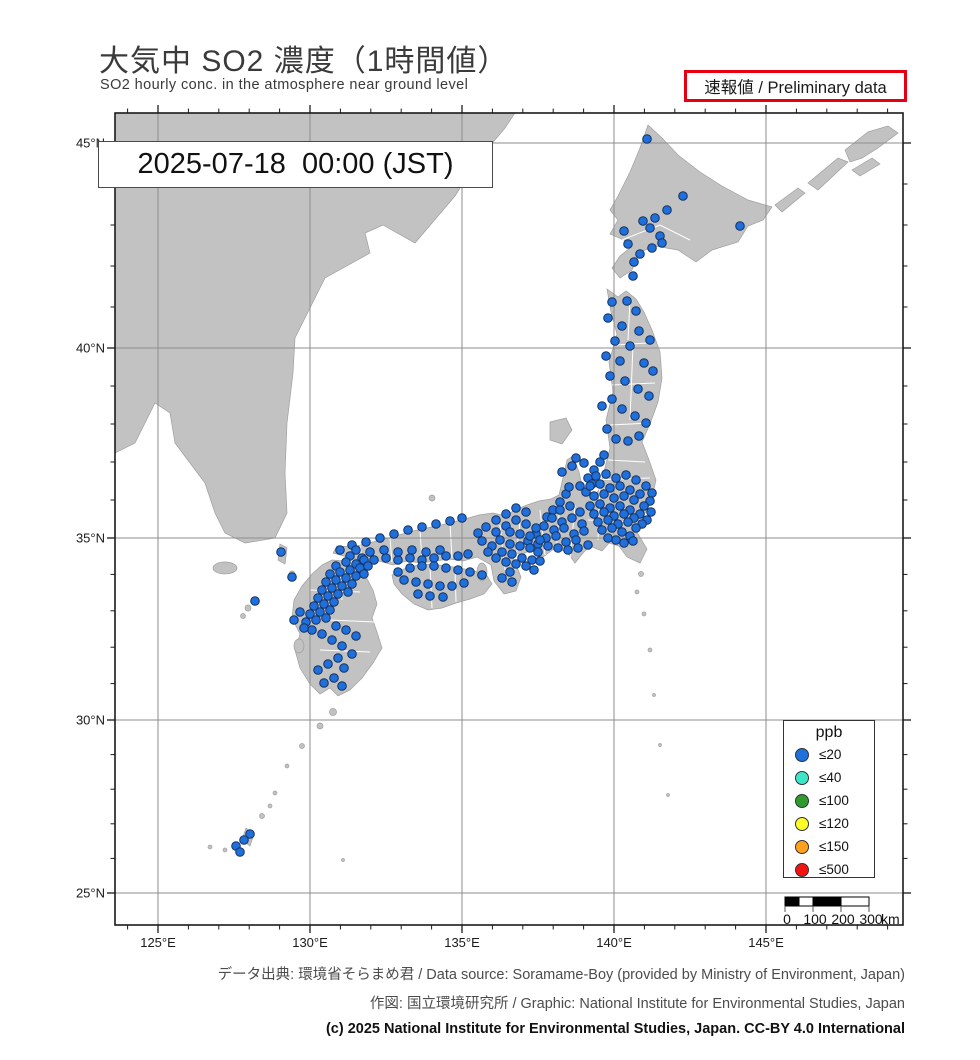 The height and width of the screenshot is (1060, 980). What do you see at coordinates (766, 942) in the screenshot?
I see `lon-axis-label: 145°E` at bounding box center [766, 942].